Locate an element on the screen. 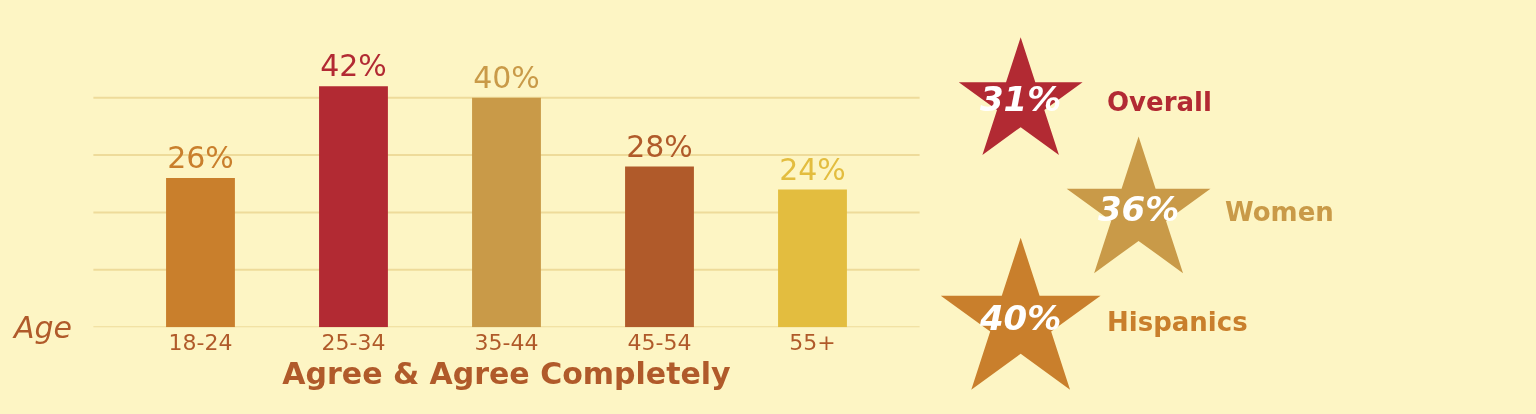 The height and width of the screenshot is (414, 1536). data-label: 26% is located at coordinates (200, 158).